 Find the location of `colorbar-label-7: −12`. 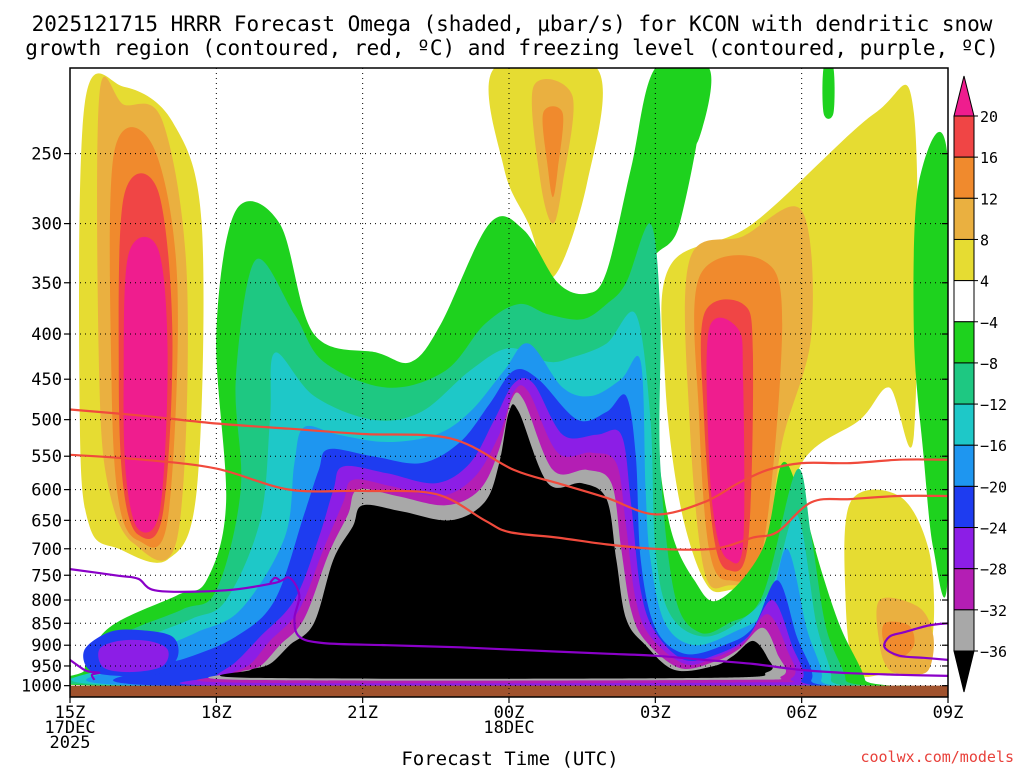

colorbar-label-7: −12 is located at coordinates (993, 405).